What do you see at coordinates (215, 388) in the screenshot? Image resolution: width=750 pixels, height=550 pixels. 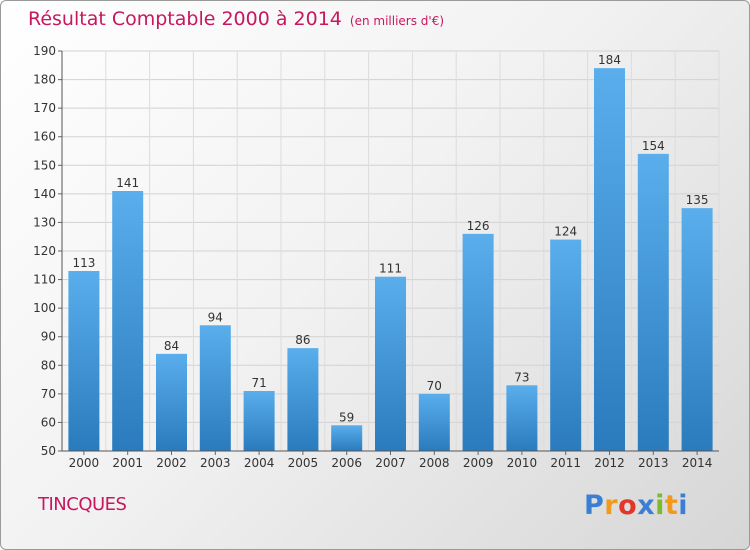 I see `bar-2003` at bounding box center [215, 388].